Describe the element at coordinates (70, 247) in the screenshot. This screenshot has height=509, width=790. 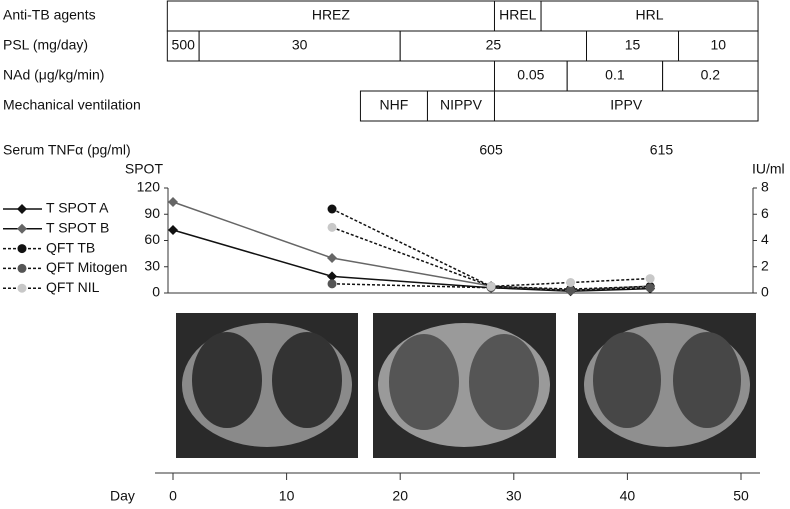
I see `legend-label: QFT TB` at that location.